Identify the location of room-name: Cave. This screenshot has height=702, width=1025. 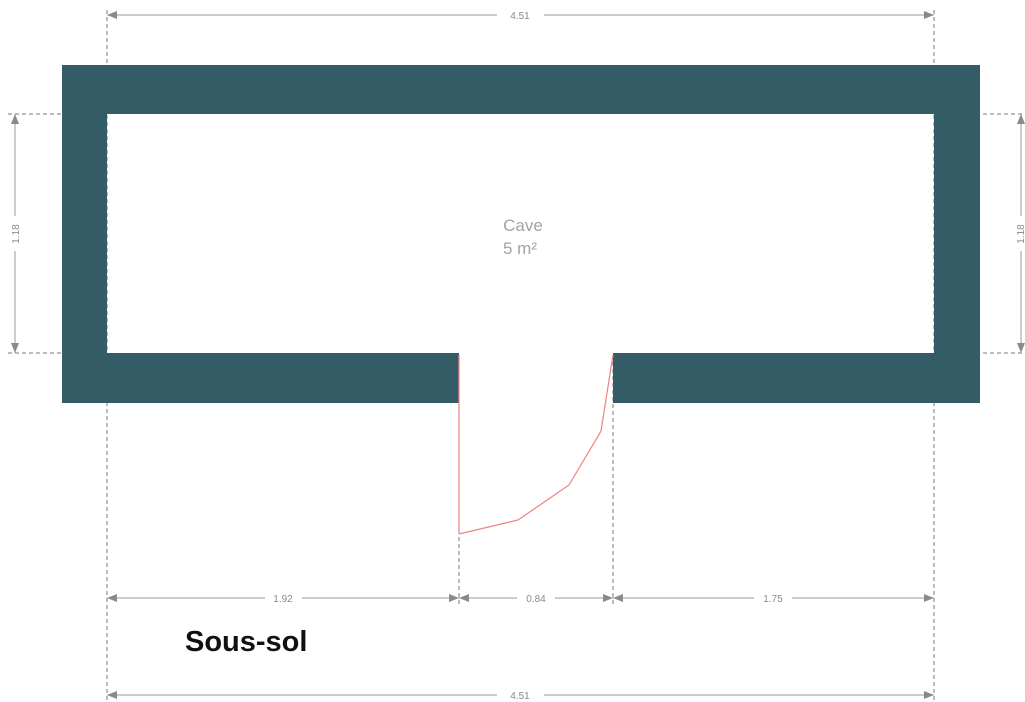
(523, 225).